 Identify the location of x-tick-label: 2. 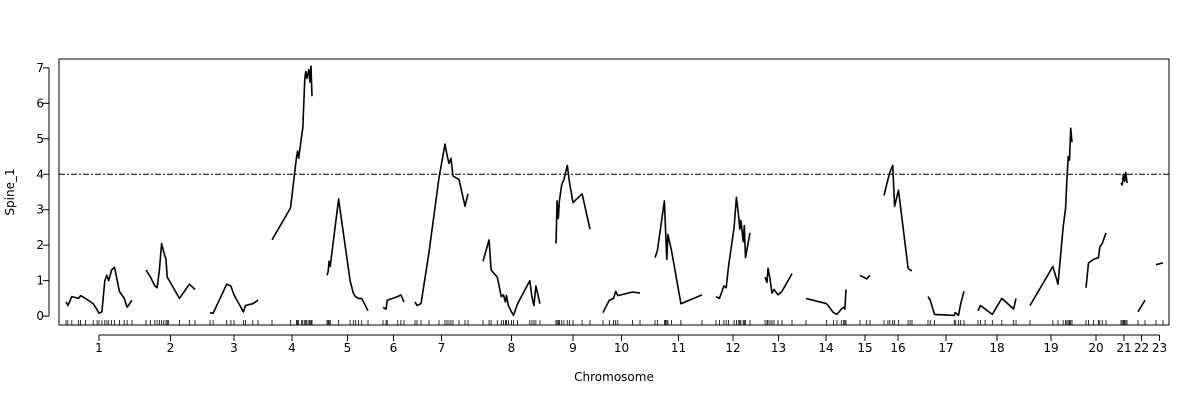
(171, 348).